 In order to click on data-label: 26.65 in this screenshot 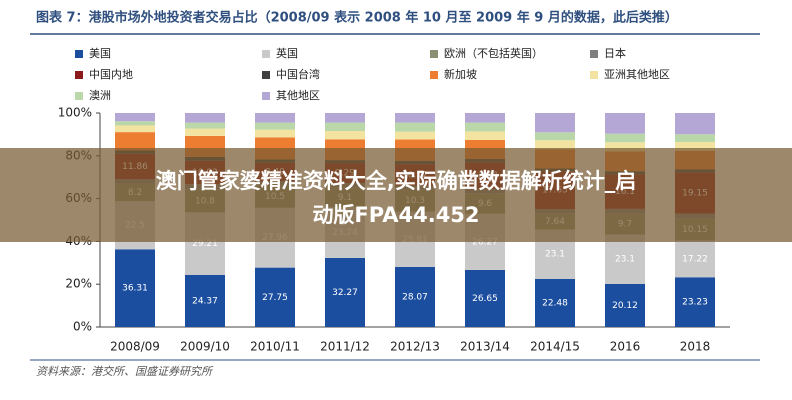, I will do `click(485, 299)`.